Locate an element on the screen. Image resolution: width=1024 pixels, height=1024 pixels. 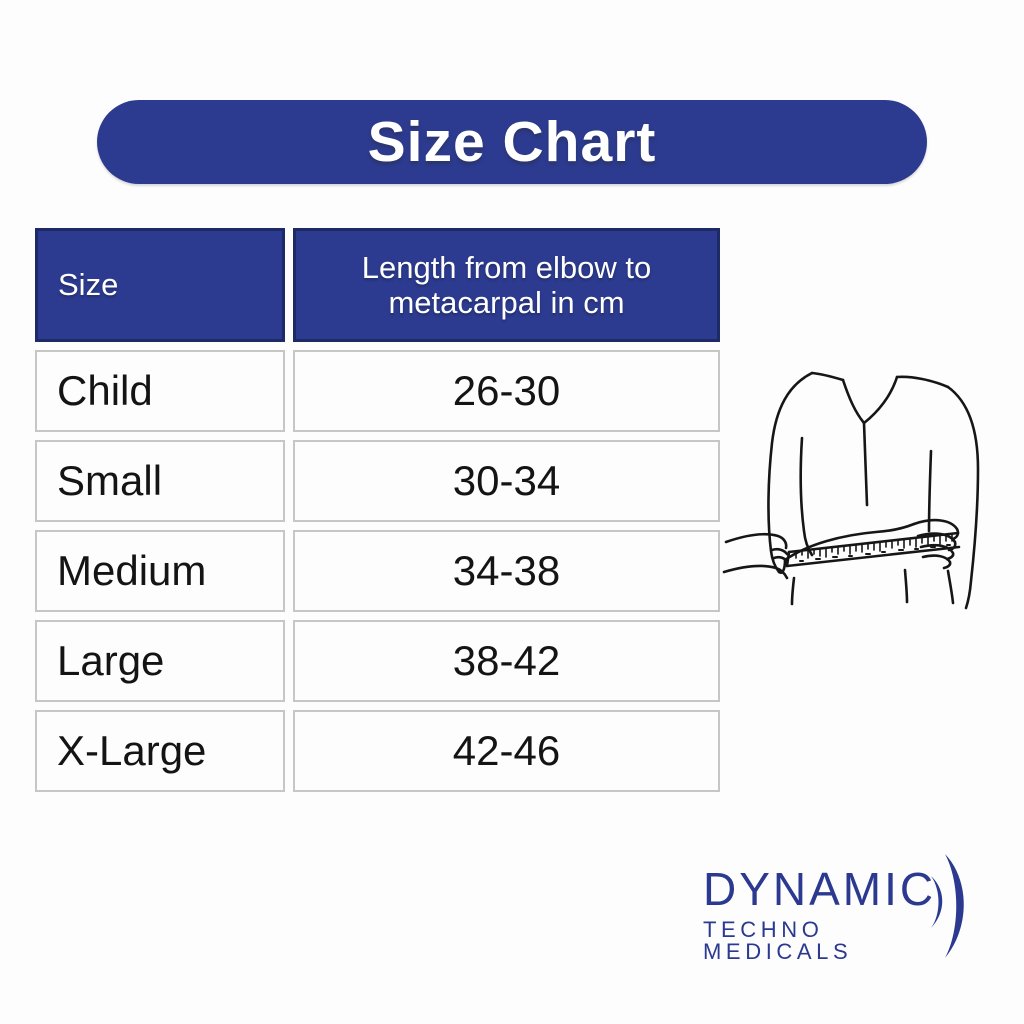
body-left-arm-line is located at coordinates (790, 472).